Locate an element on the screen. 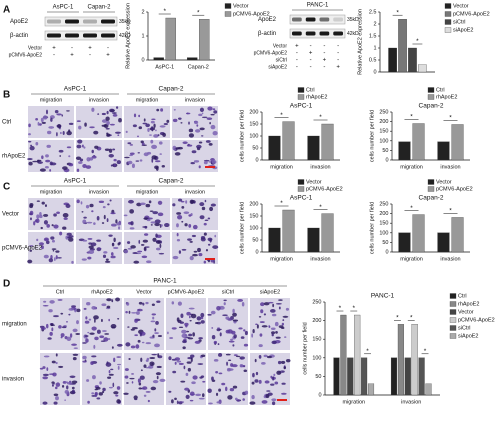 This screenshot has width=500, height=422. y-tick-label: 150 is located at coordinates (253, 216).